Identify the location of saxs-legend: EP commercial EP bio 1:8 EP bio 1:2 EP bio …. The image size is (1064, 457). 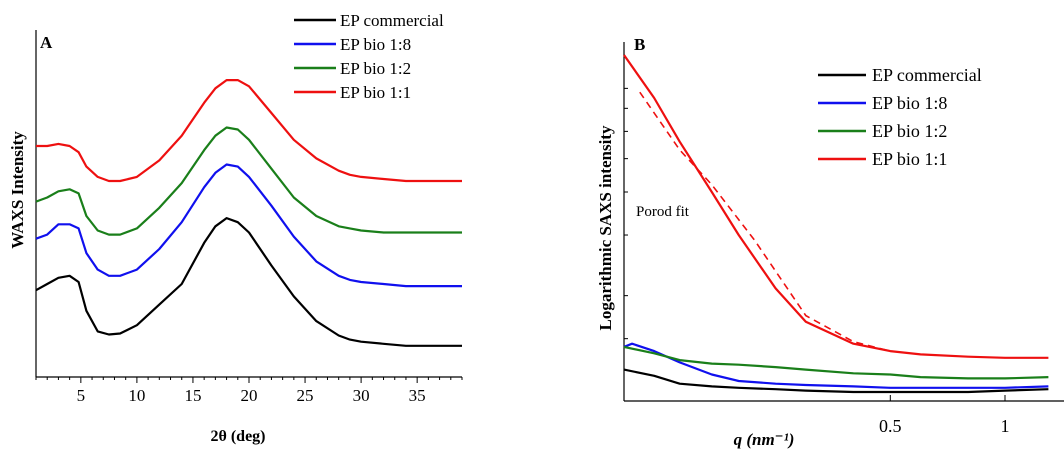
(900, 117).